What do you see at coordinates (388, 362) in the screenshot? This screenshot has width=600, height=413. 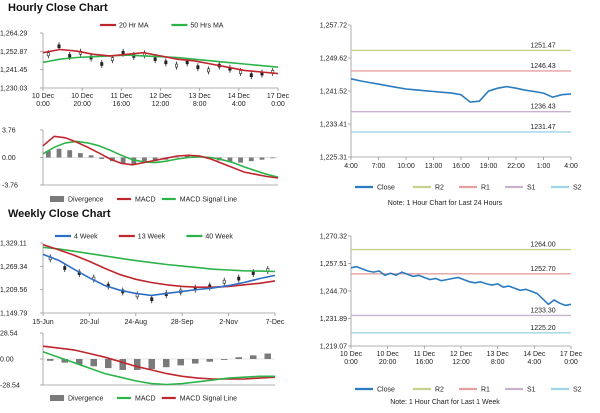 I see `weekly-close-xtick-label: 20:00` at bounding box center [388, 362].